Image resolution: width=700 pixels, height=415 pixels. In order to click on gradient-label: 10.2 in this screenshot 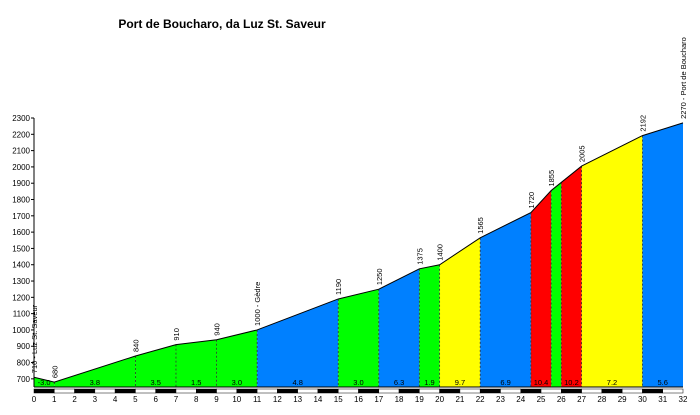, I will do `click(571, 382)`.